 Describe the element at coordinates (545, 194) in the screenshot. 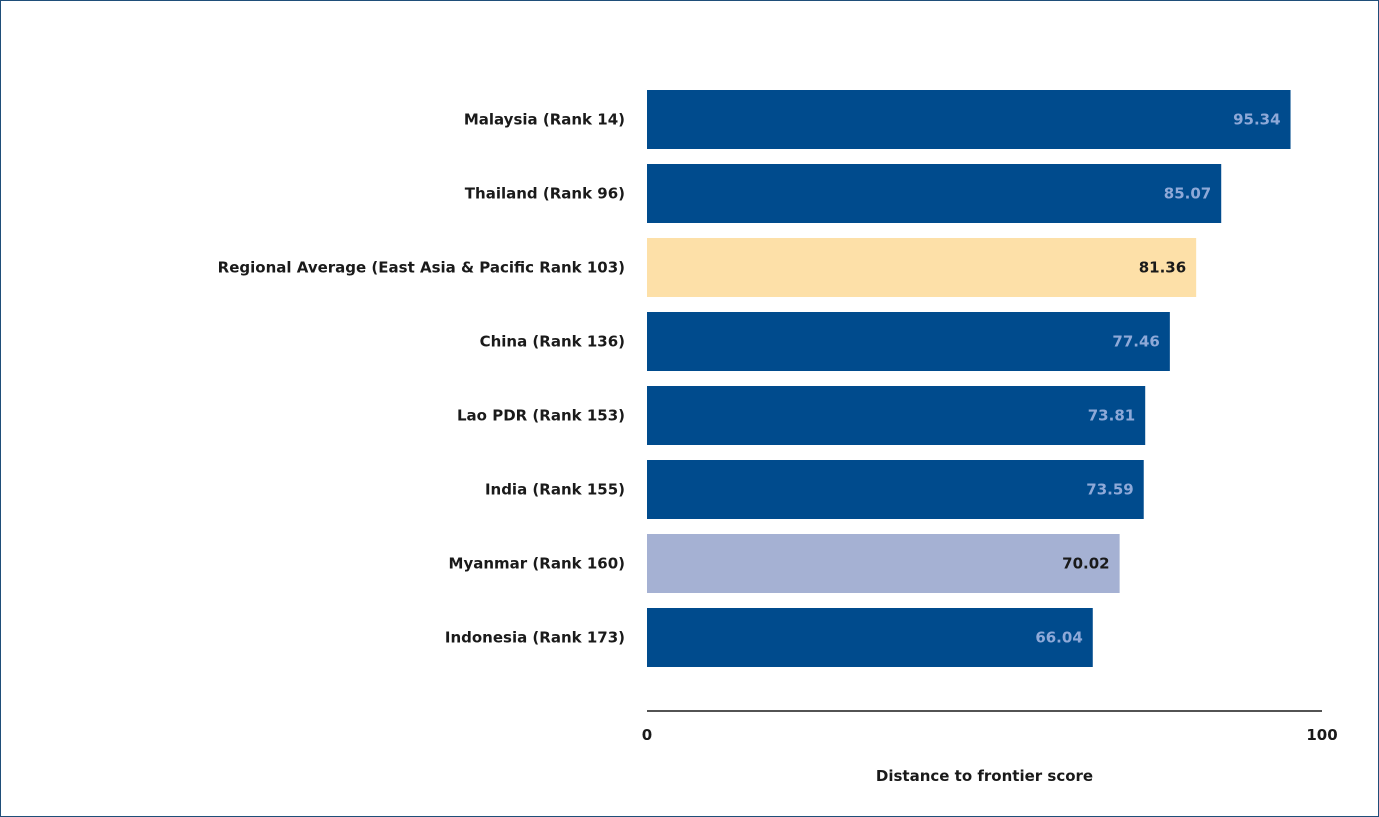

I see `category-label-1: Thailand (Rank 96)` at that location.